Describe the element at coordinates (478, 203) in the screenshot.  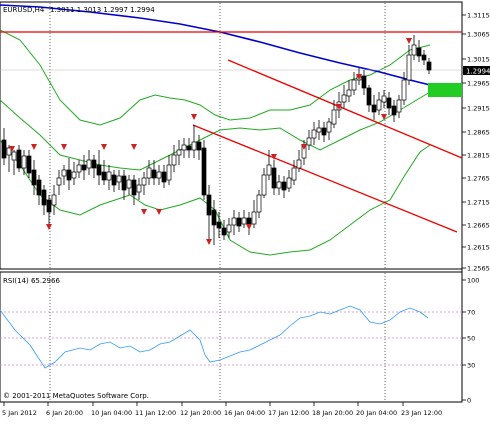
I see `price-tick-label: 1.2715` at that location.